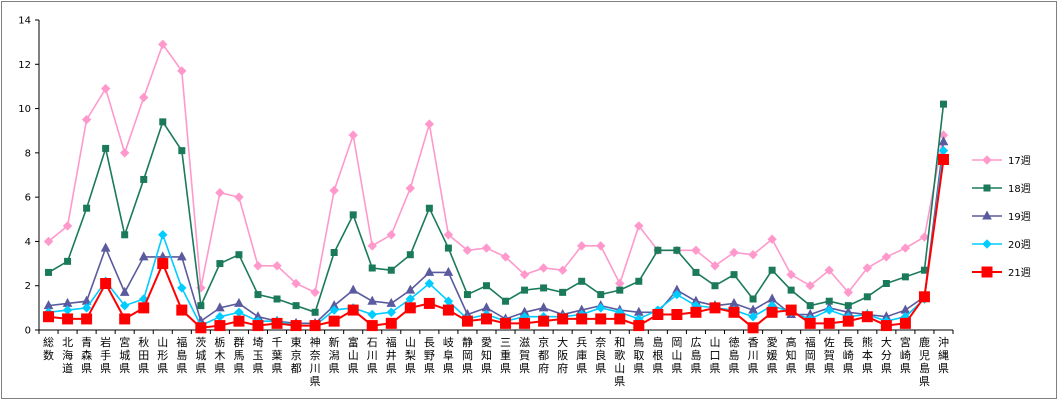 The height and width of the screenshot is (402, 1060). Describe the element at coordinates (67, 355) in the screenshot. I see `category-label: 北海道` at that location.